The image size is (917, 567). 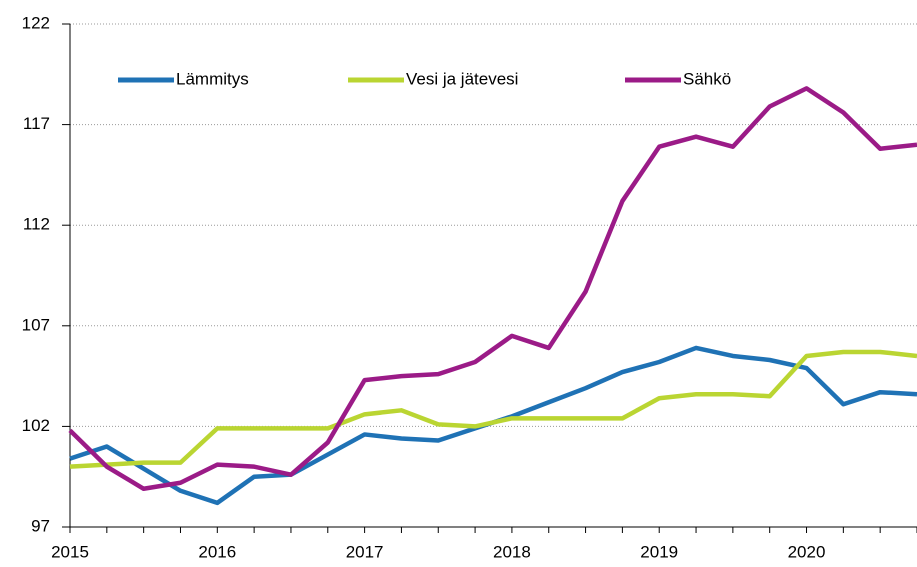 I want to click on y-tick-label: 117, so click(x=36, y=123).